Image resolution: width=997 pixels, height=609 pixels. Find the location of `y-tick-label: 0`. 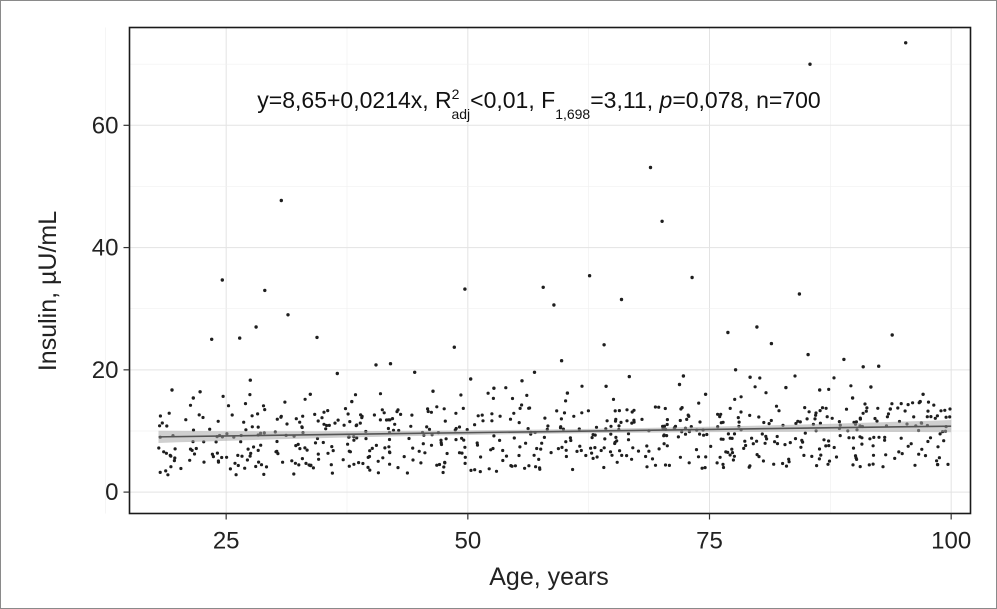

y-tick-label: 0 is located at coordinates (111, 492).